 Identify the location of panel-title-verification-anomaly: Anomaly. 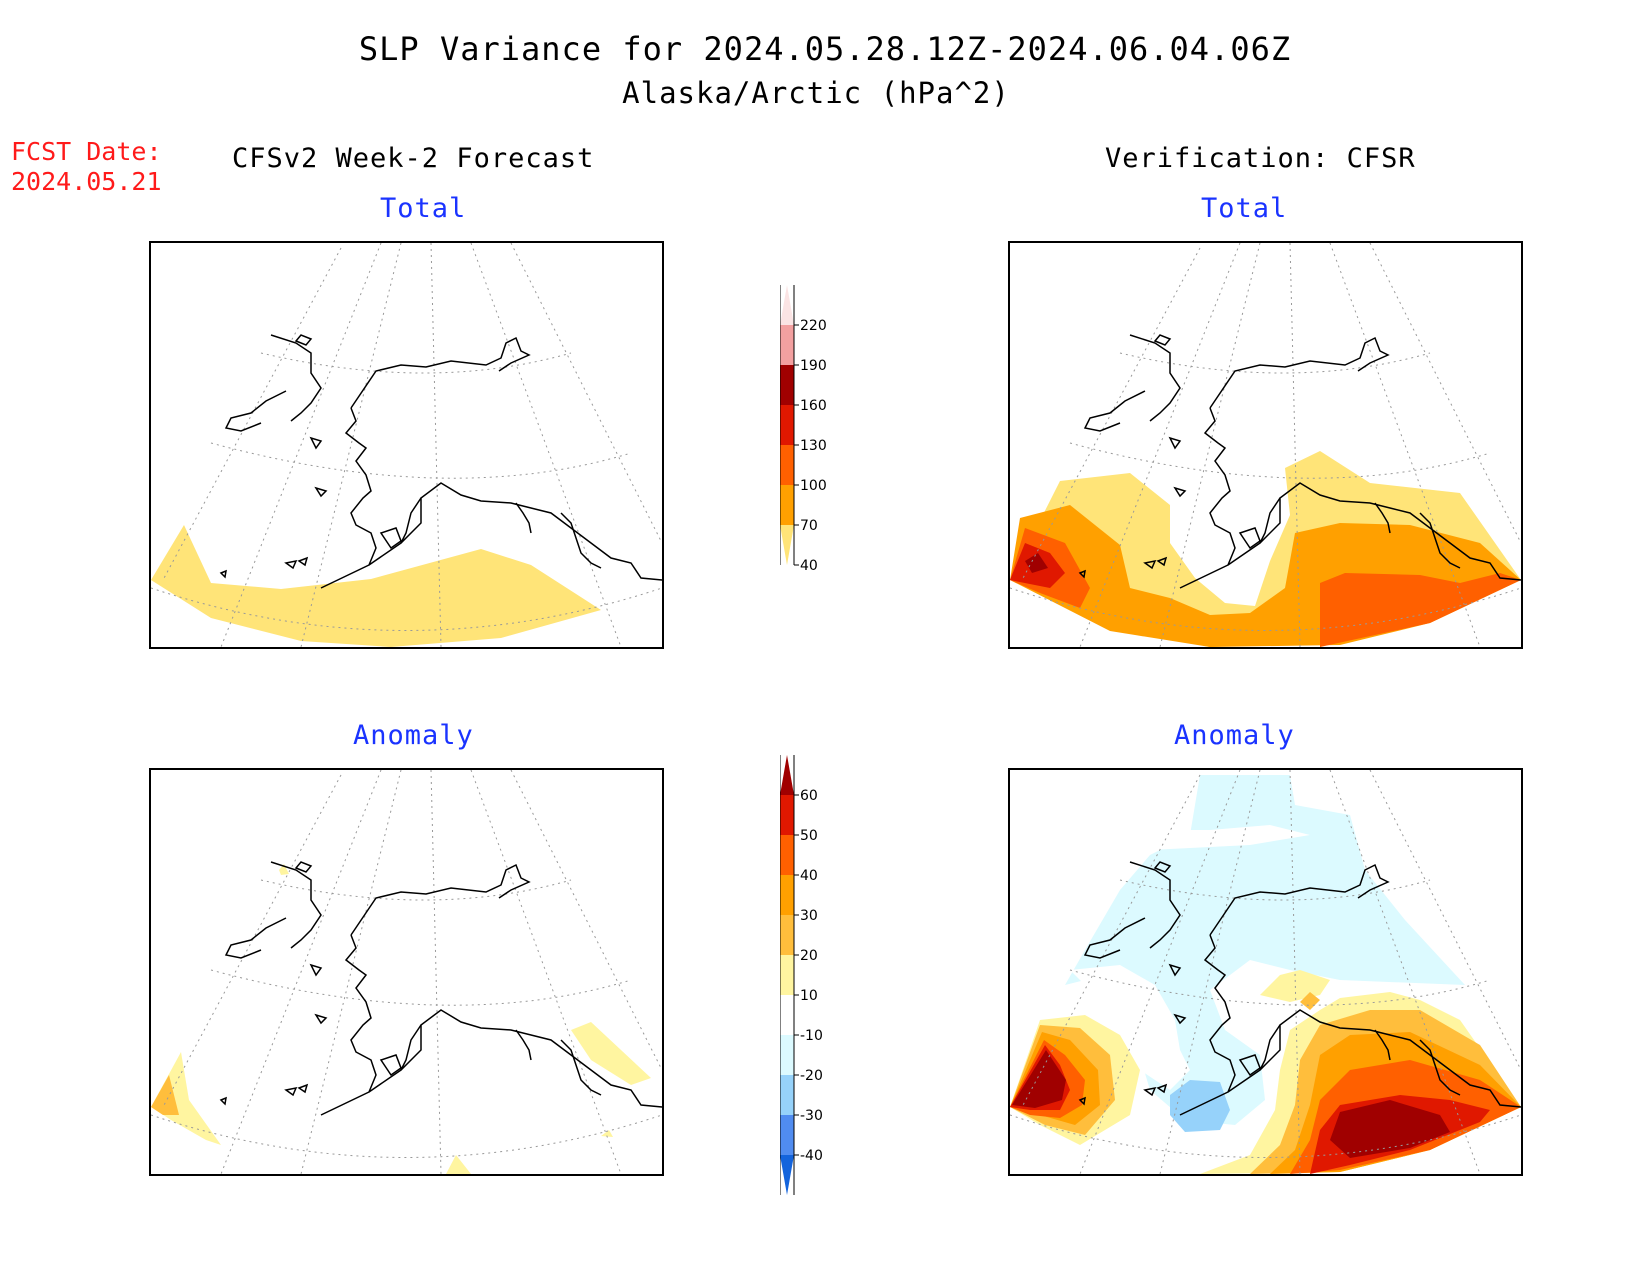
(1234, 735).